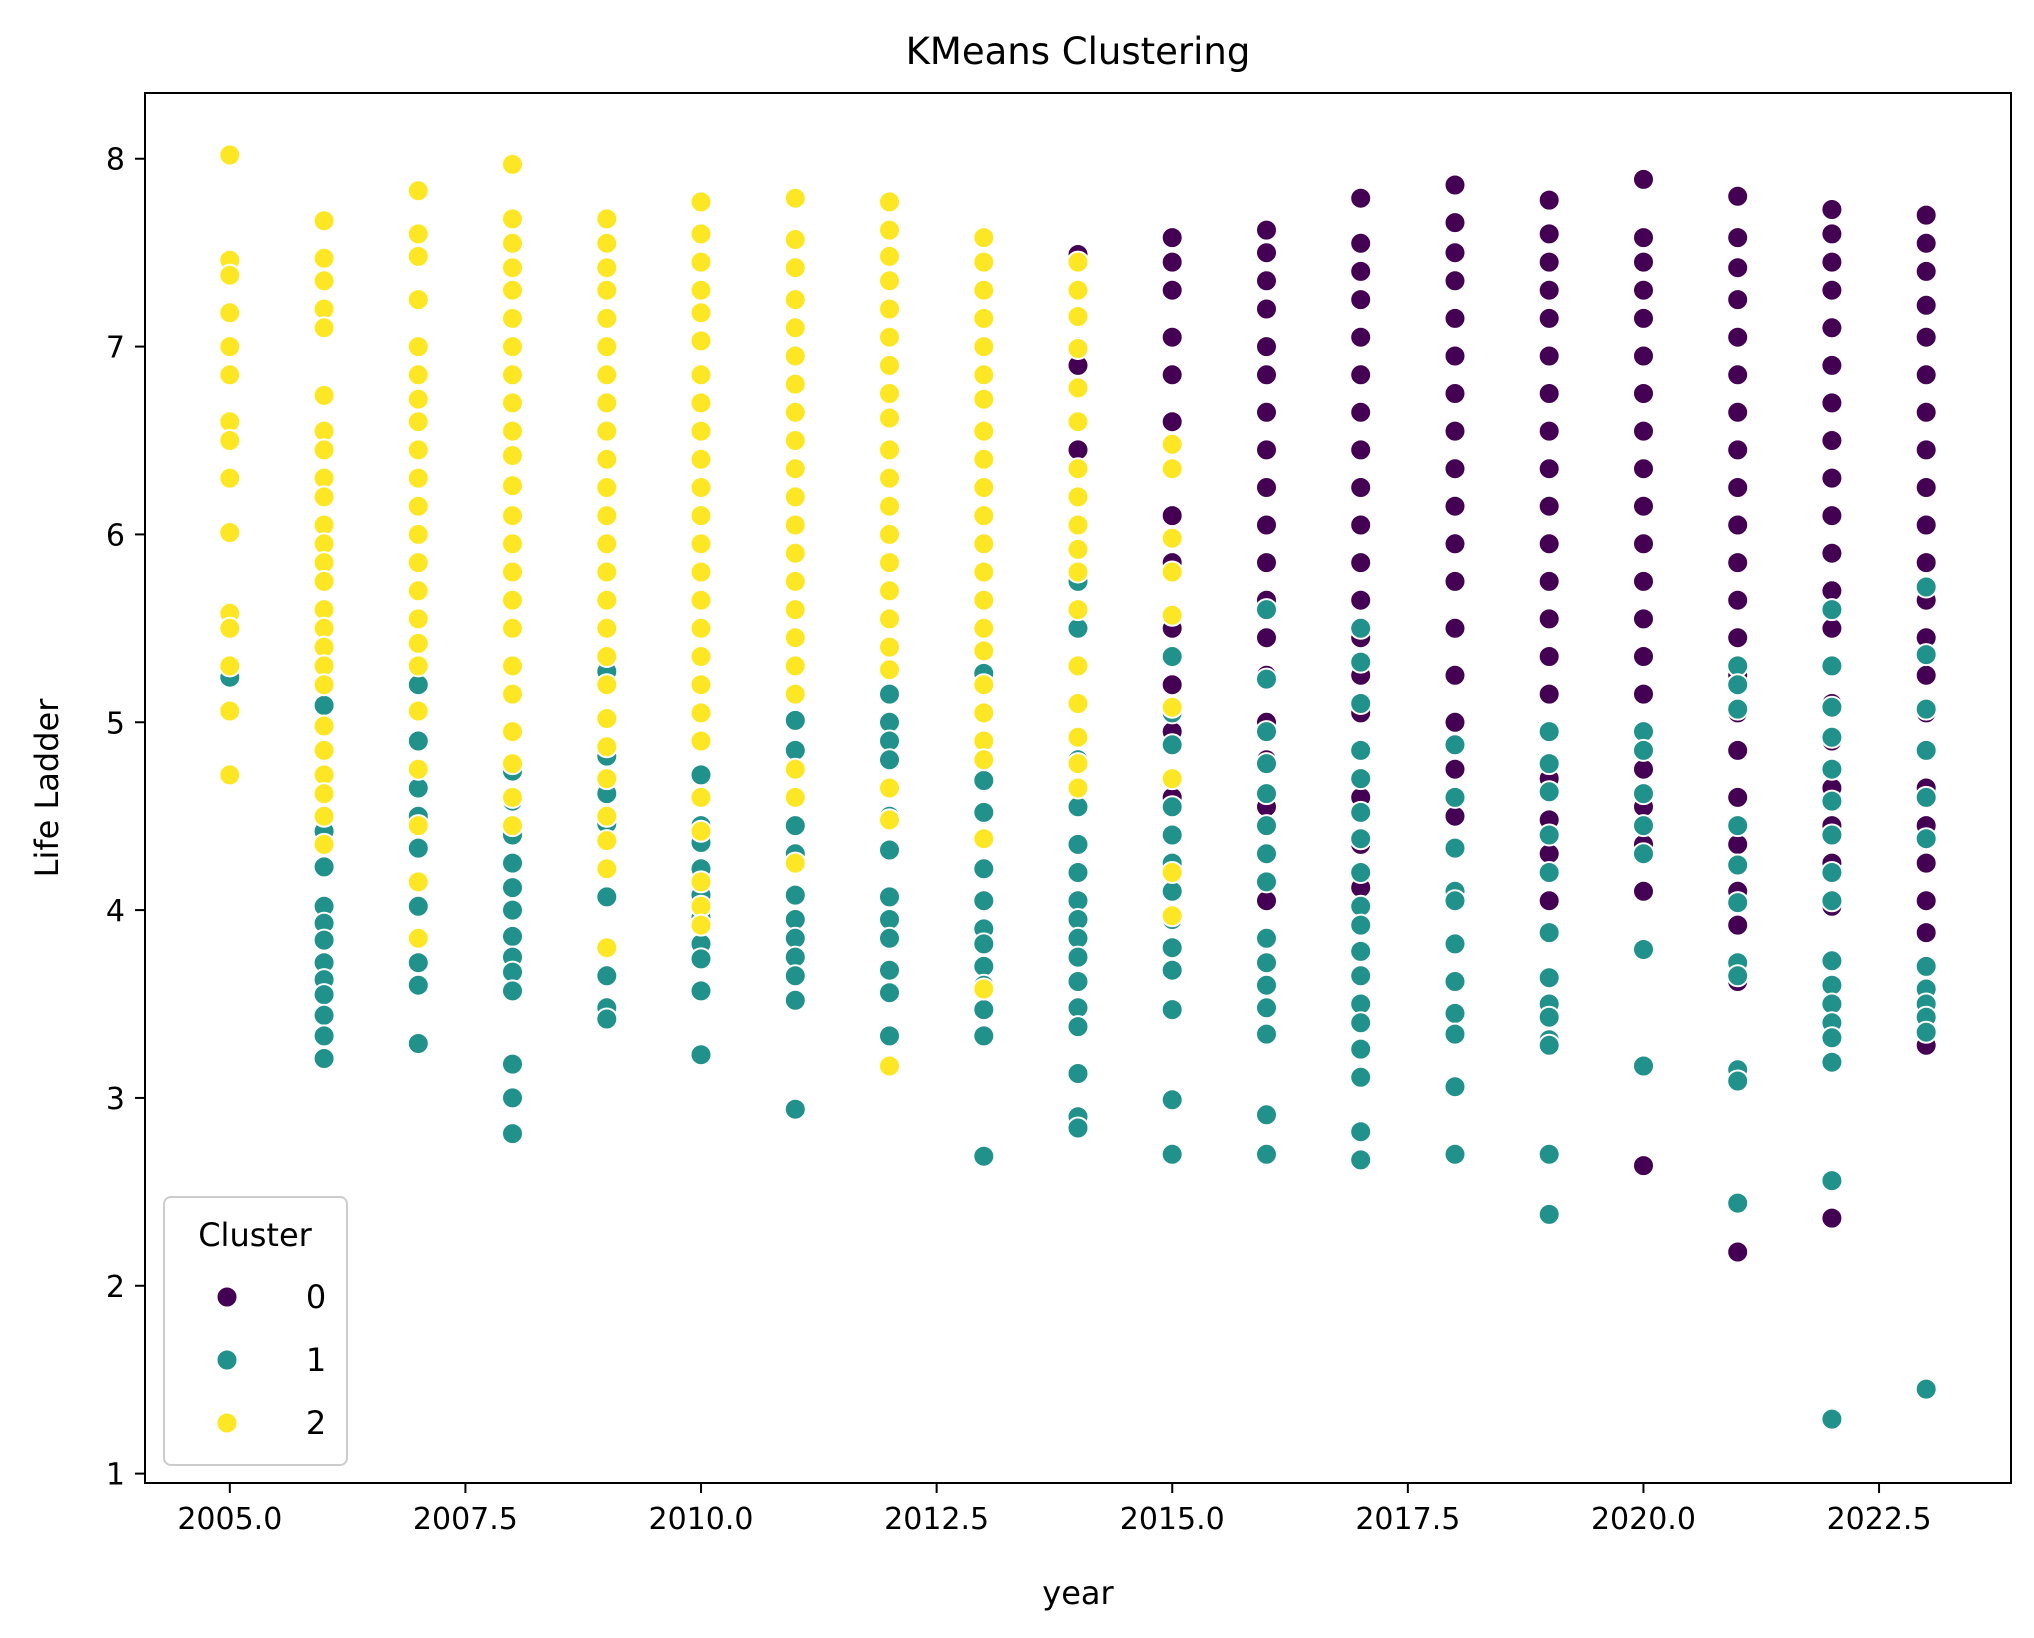  Describe the element at coordinates (115, 723) in the screenshot. I see `y-tick-label: 5` at that location.